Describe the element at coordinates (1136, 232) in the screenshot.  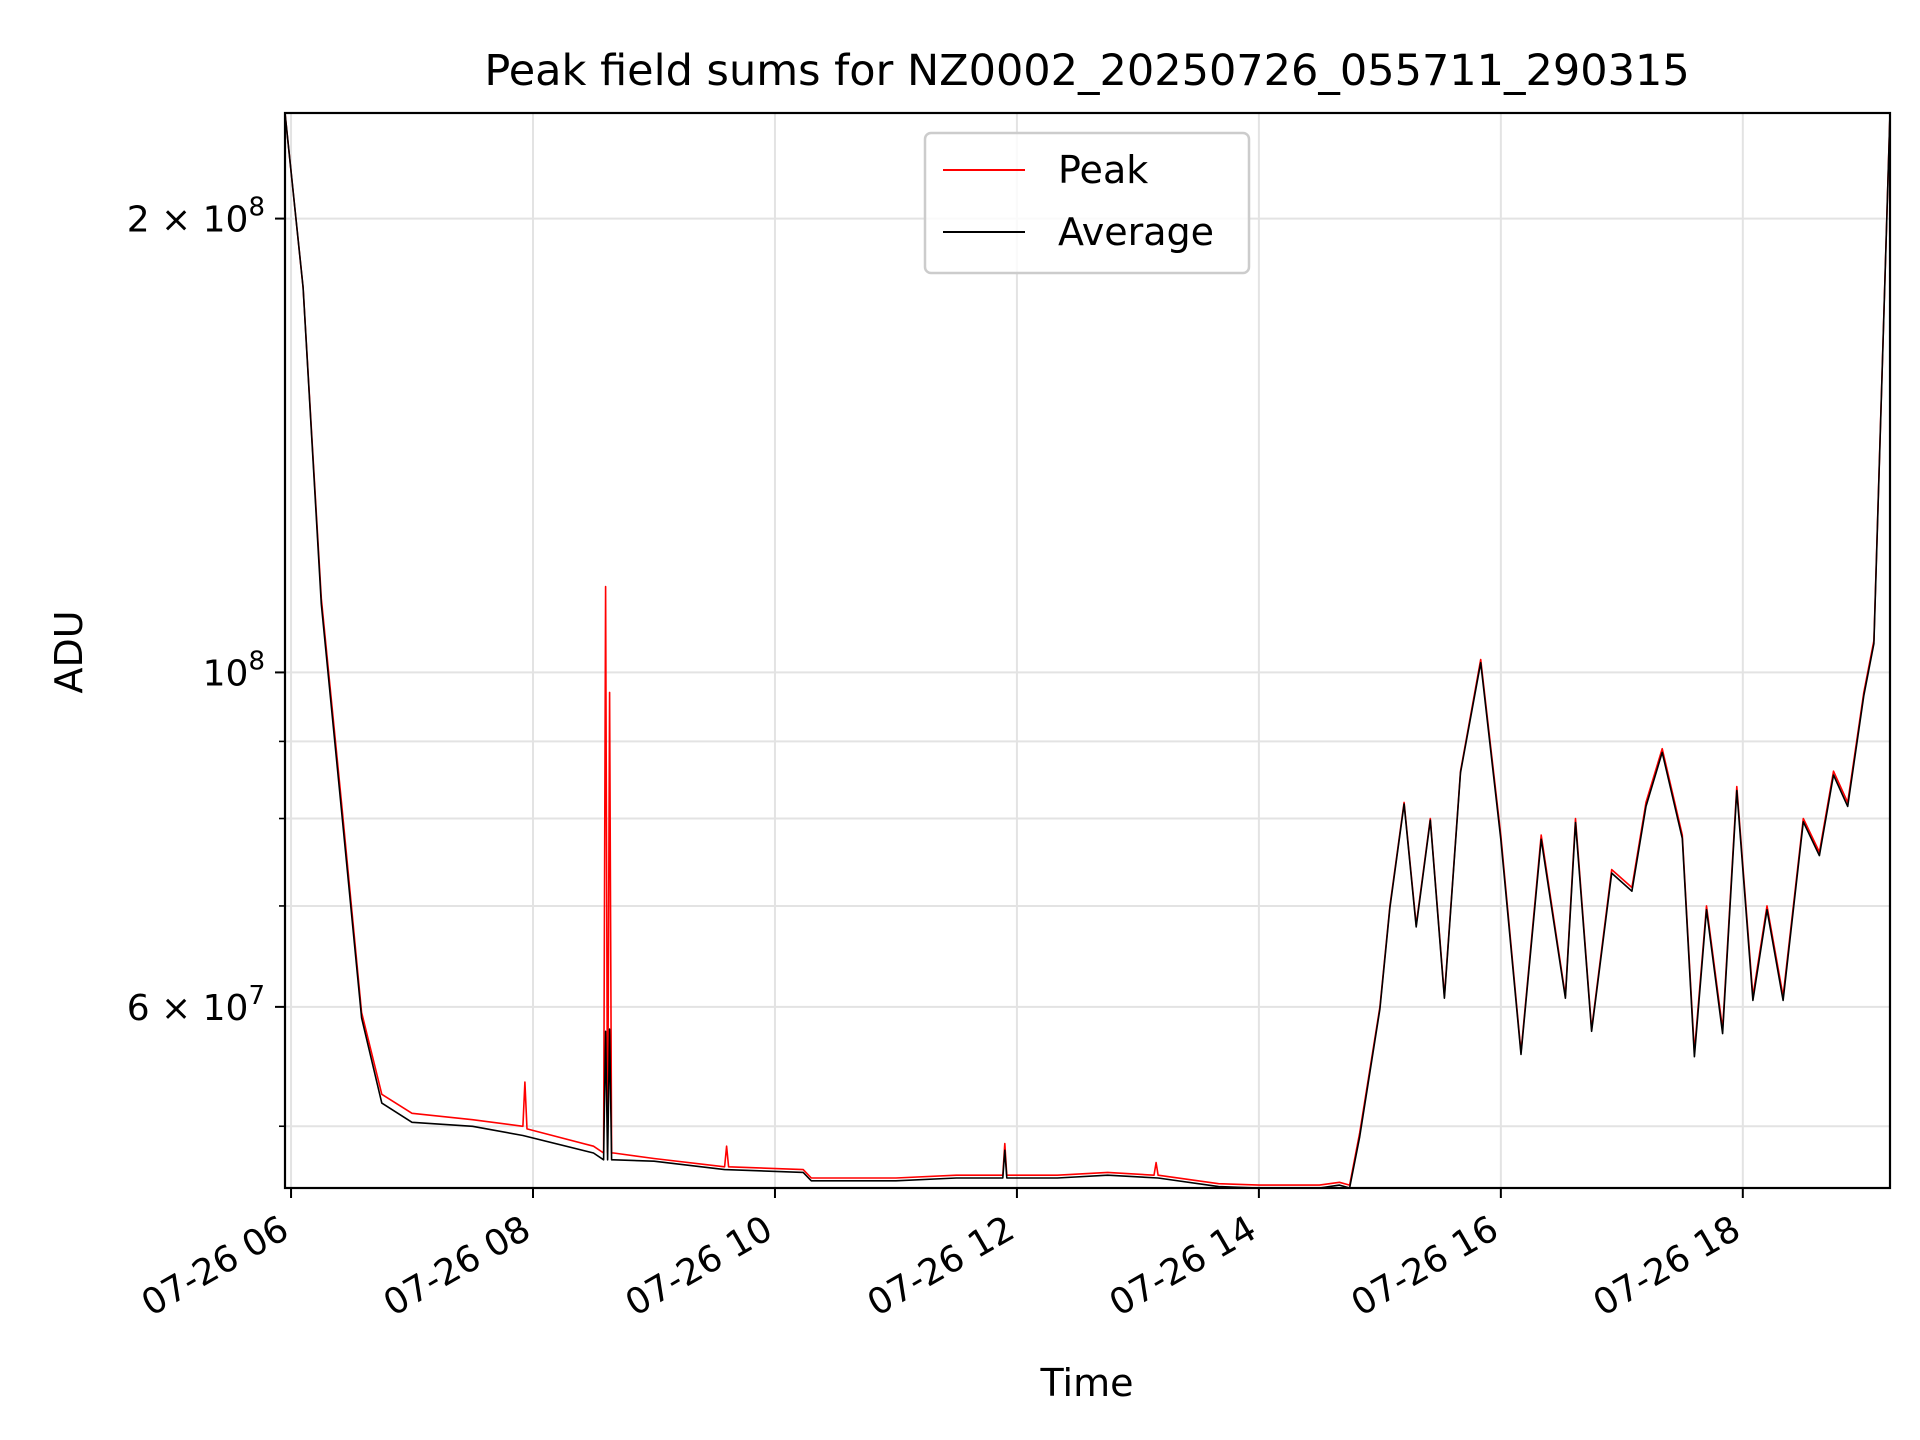
I see `legend-label-average: Average` at that location.